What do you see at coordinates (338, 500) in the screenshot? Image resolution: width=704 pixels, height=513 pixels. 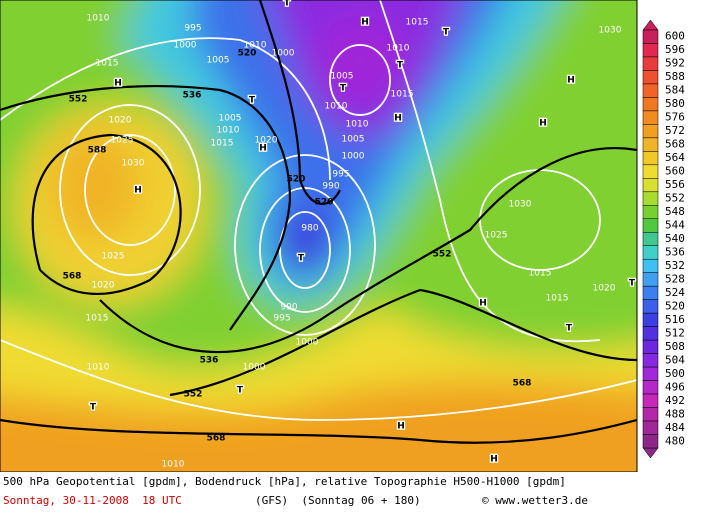 I see `footer-run: (GFS) (Sonntag 06 + 180)` at bounding box center [338, 500].